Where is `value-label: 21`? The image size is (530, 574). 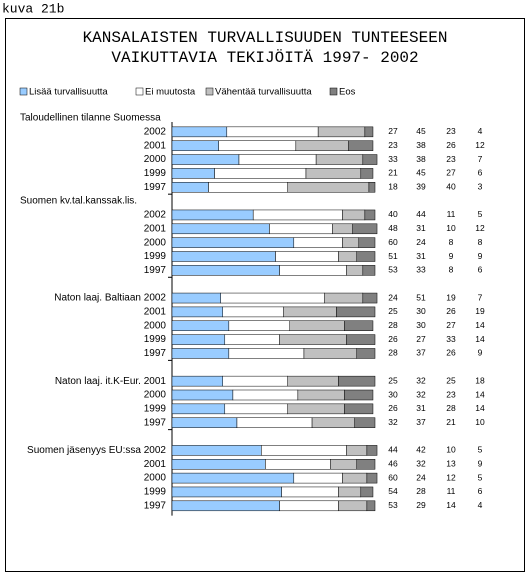
value-label: 21 is located at coordinates (451, 422).